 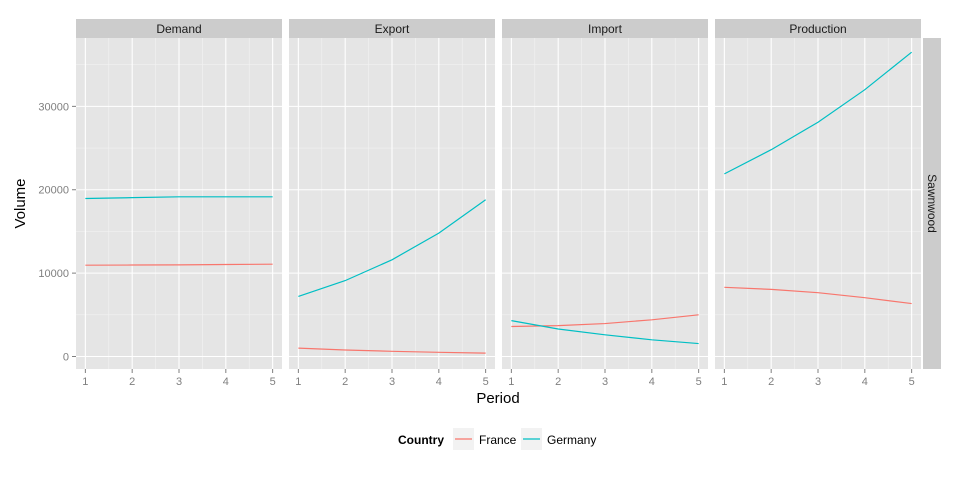 What do you see at coordinates (392, 248) in the screenshot?
I see `series-line-export-germany` at bounding box center [392, 248].